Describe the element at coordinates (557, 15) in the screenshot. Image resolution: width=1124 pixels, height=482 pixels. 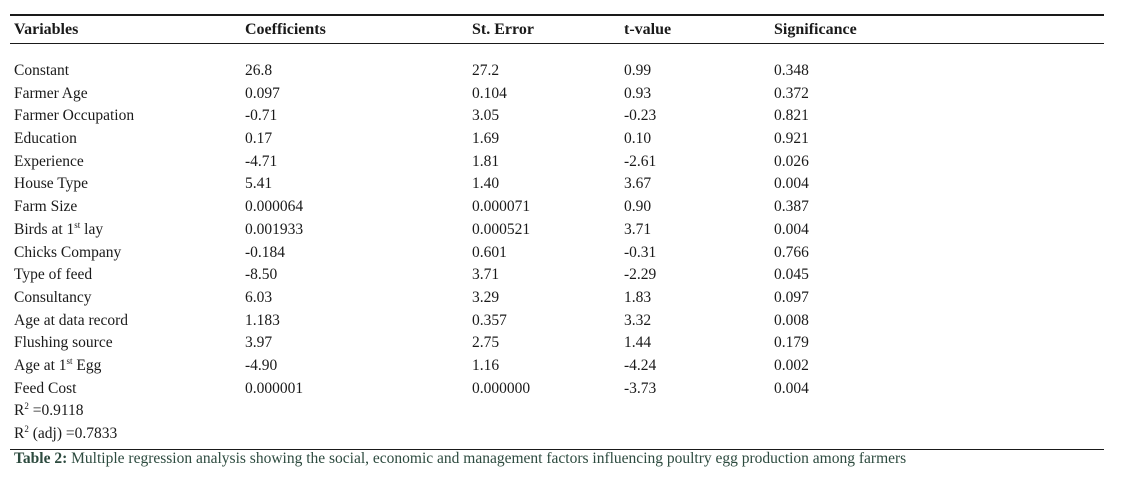
I see `top-rule` at that location.